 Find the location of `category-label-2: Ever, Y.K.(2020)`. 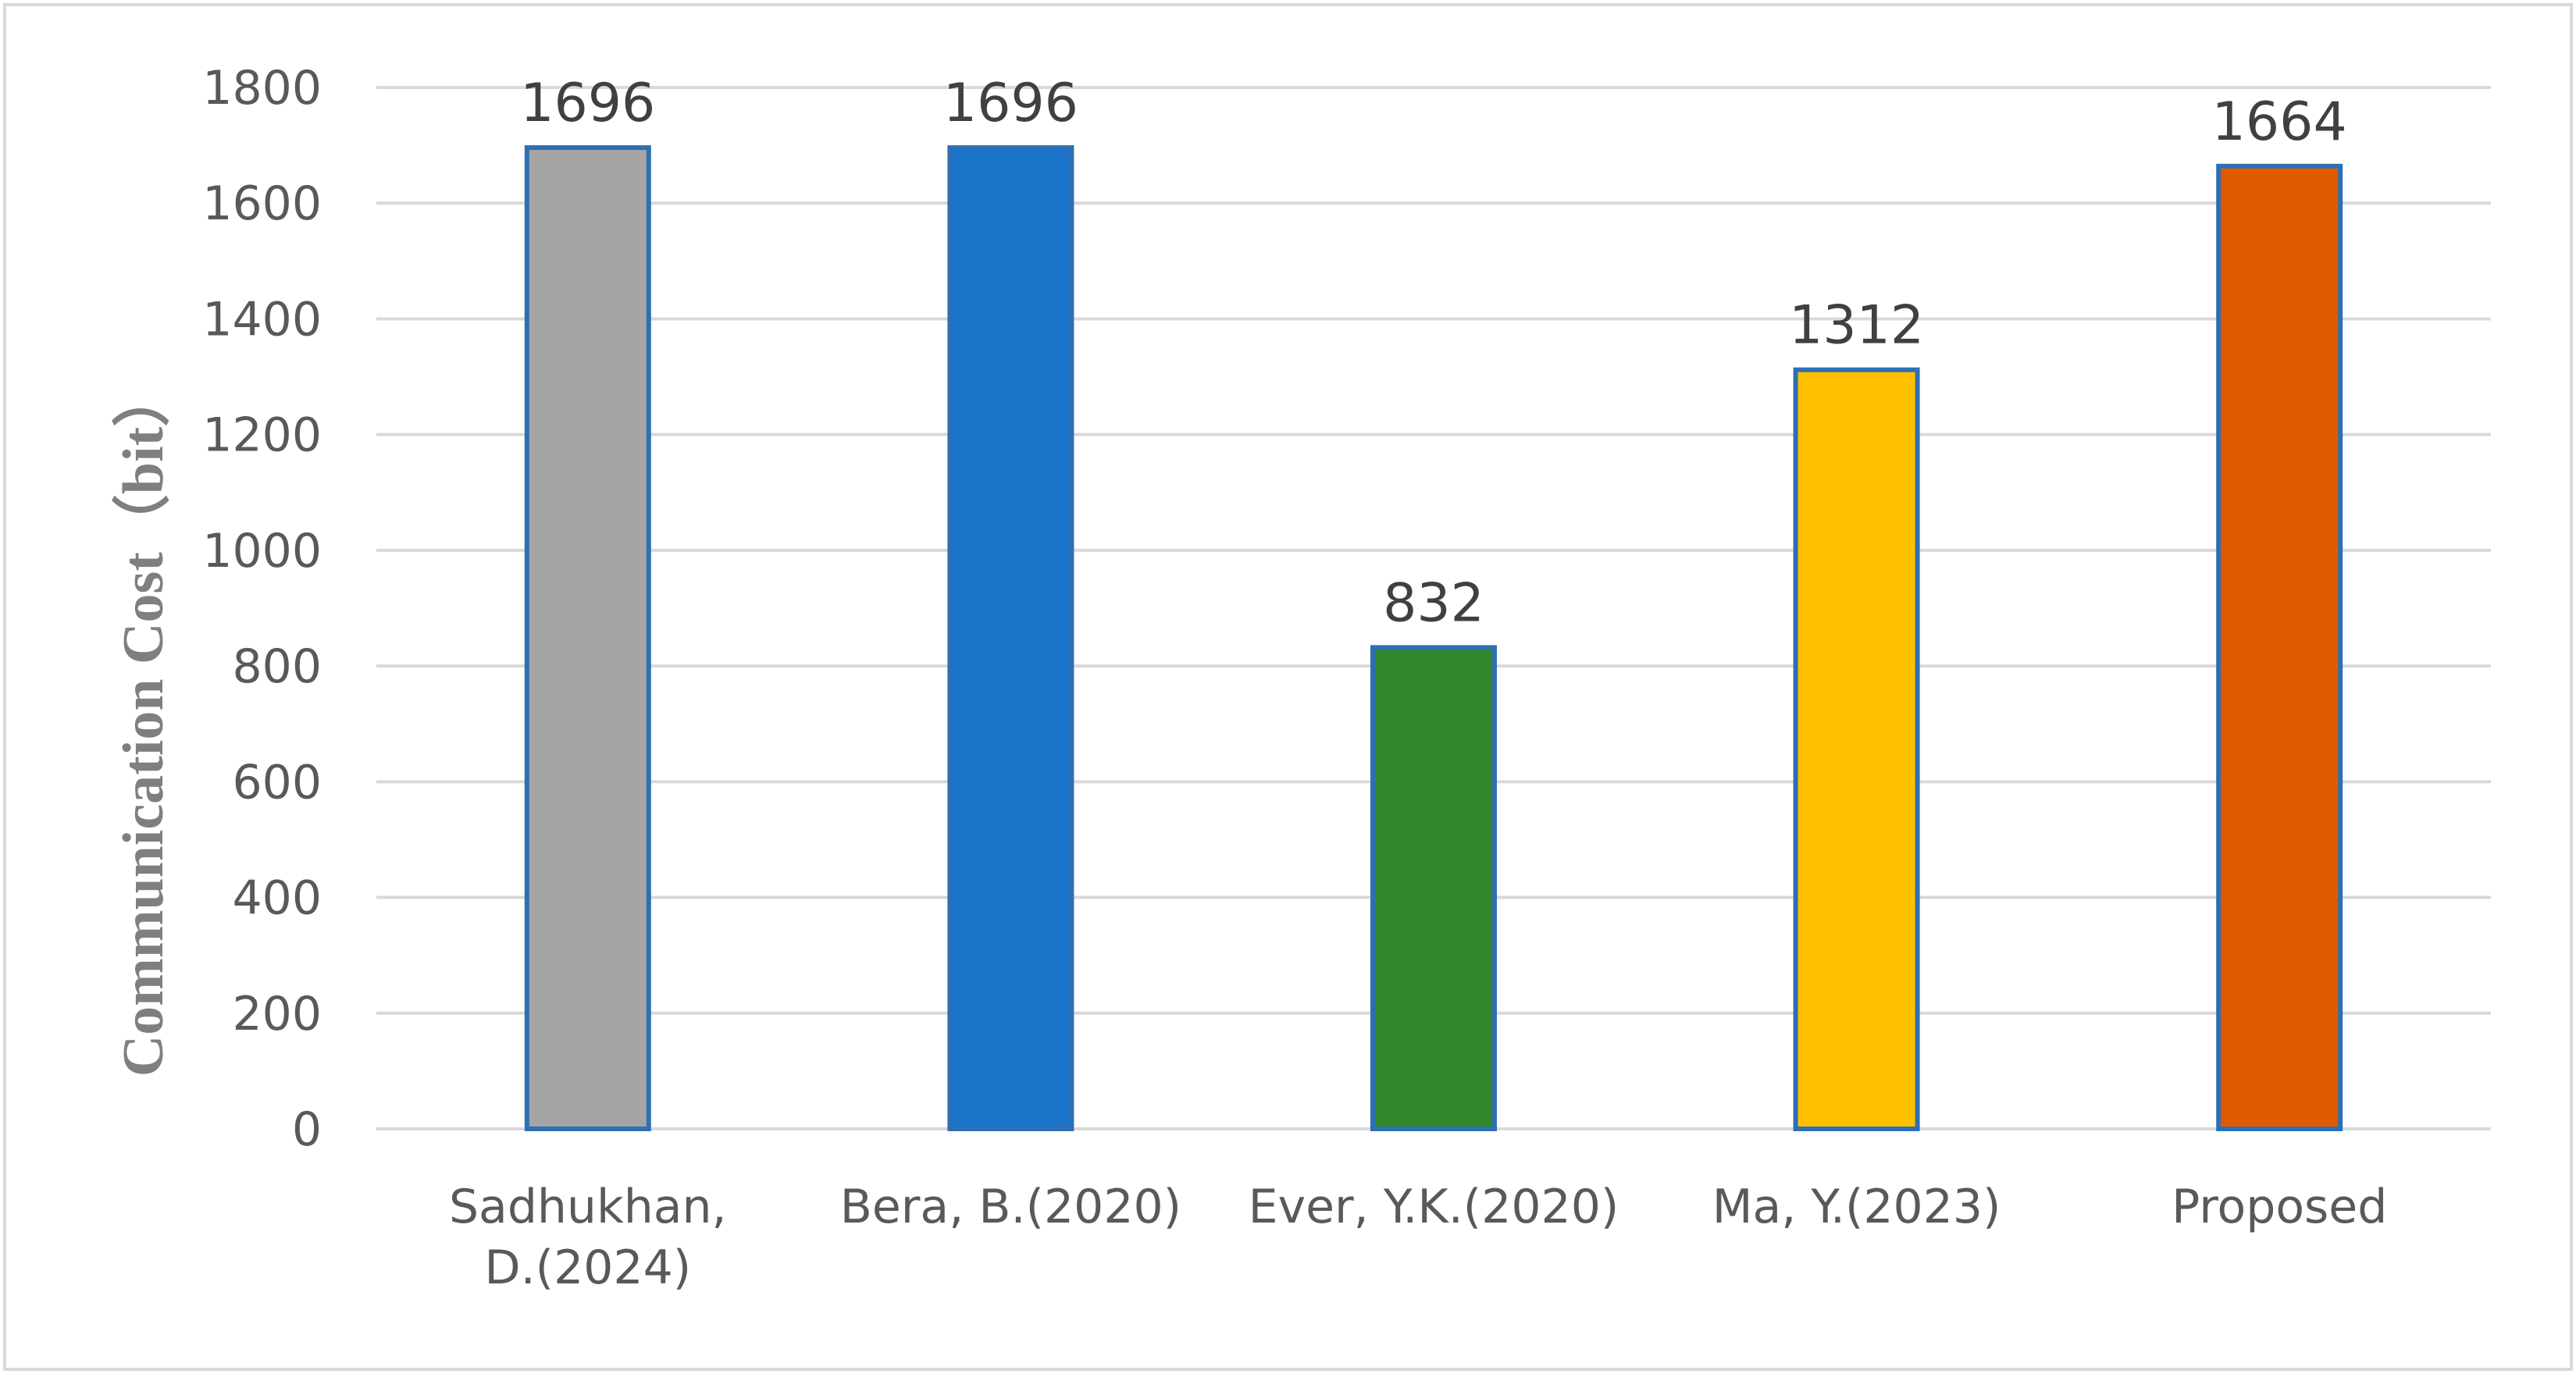

category-label-2: Ever, Y.K.(2020) is located at coordinates (1434, 1207).